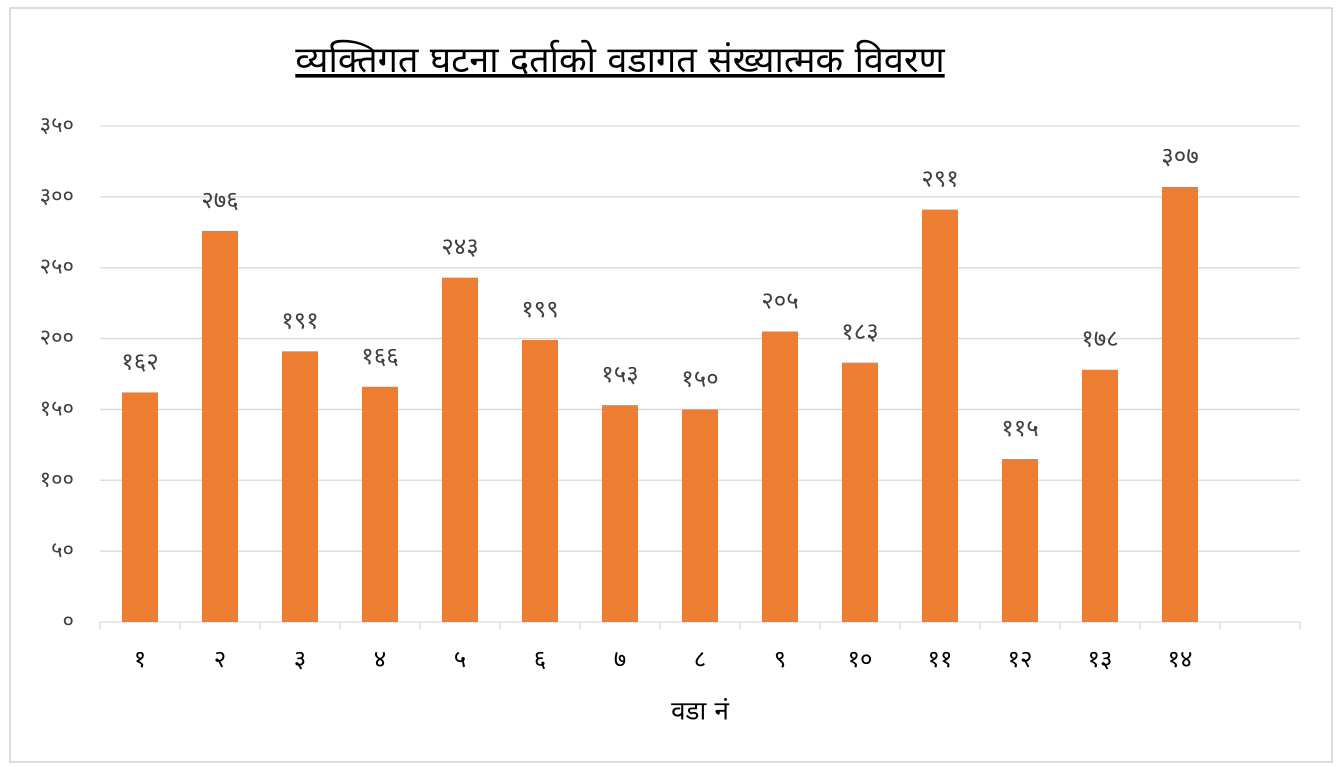 The width and height of the screenshot is (1344, 767). I want to click on data-label: ११५, so click(1019, 428).